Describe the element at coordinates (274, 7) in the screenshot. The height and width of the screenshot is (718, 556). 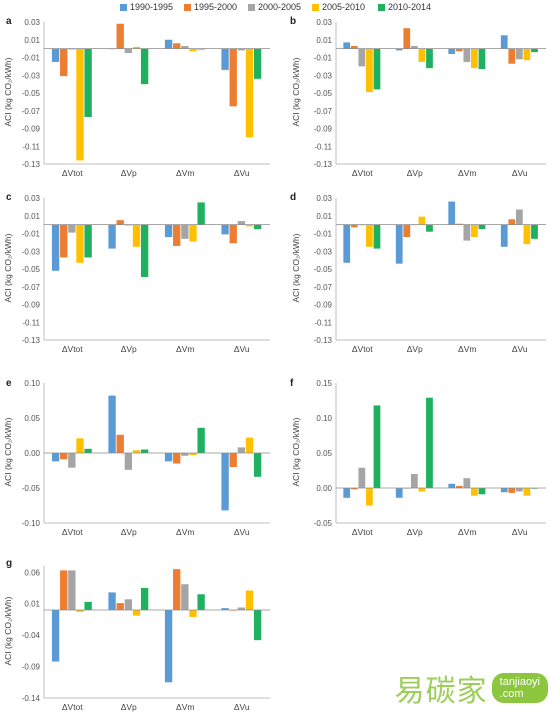
I see `legend-item-2000-2005: 2000-2005` at that location.